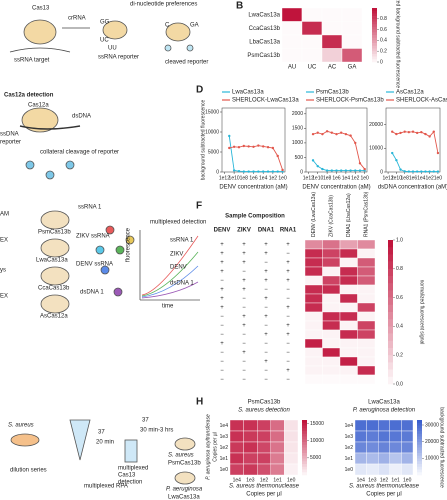  I want to click on y-tick-label: 0, so click(381, 172).